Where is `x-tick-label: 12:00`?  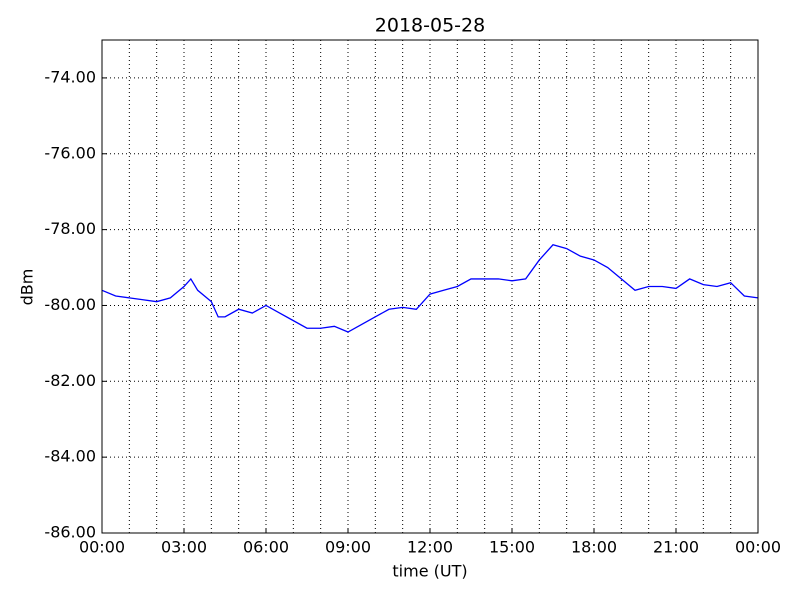 x-tick-label: 12:00 is located at coordinates (430, 547).